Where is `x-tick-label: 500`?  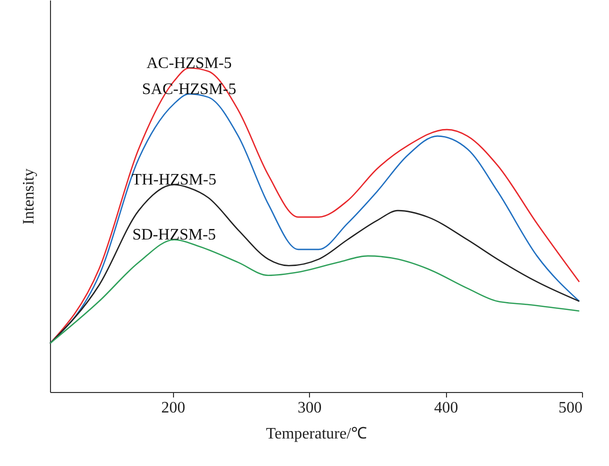
x-tick-label: 500 is located at coordinates (570, 408).